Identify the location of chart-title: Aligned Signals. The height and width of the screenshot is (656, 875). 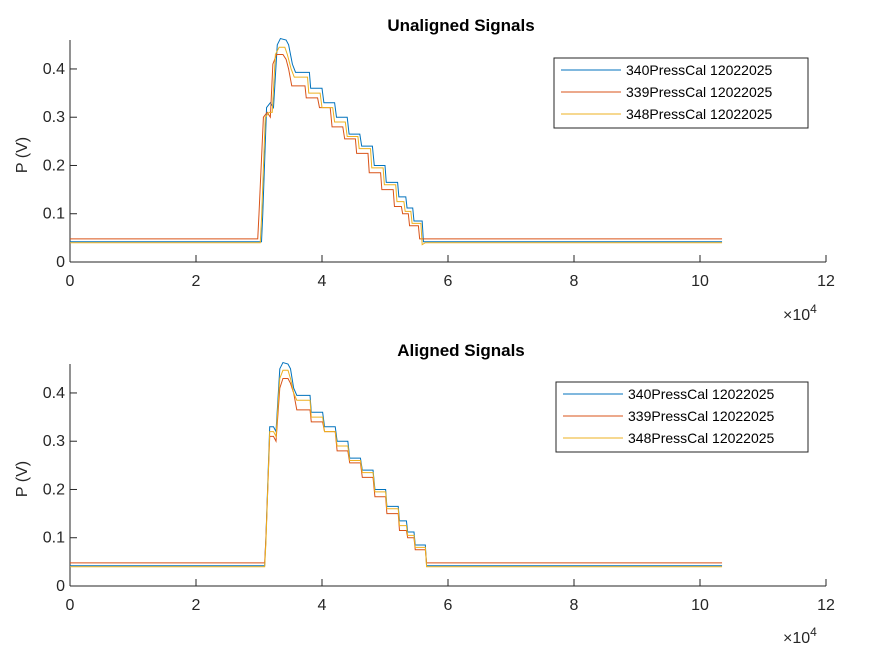
(461, 350).